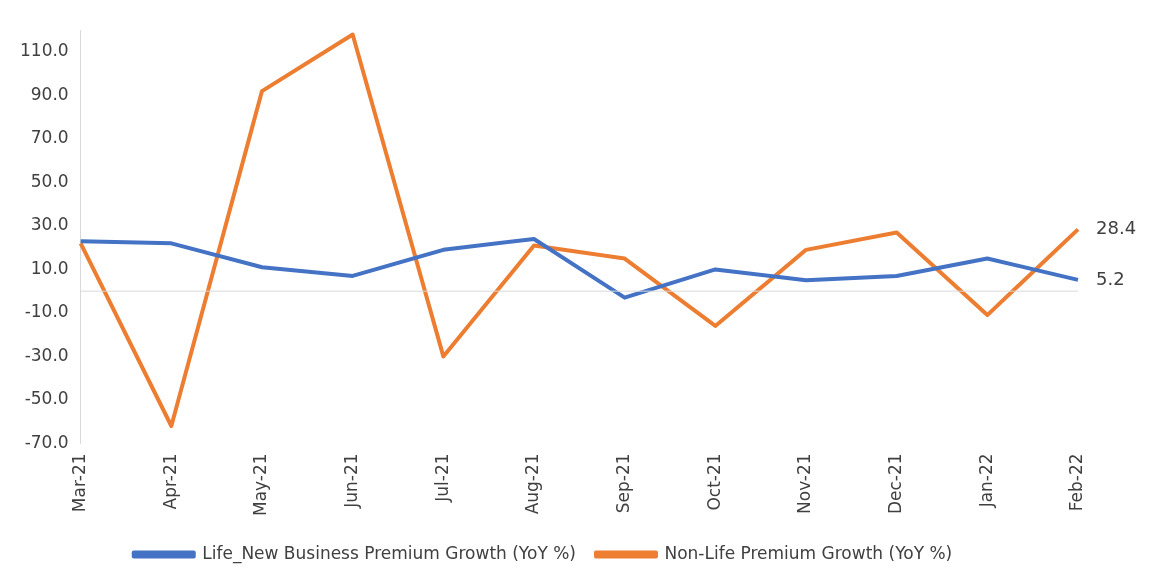 The image size is (1167, 580). I want to click on data-label: 5.2, so click(1110, 278).